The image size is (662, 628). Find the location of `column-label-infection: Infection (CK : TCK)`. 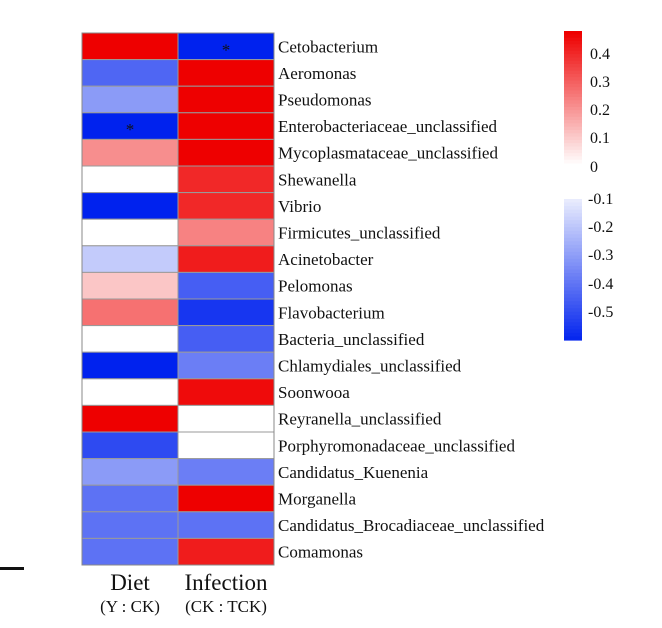

column-label-infection: Infection (CK : TCK) is located at coordinates (226, 594).